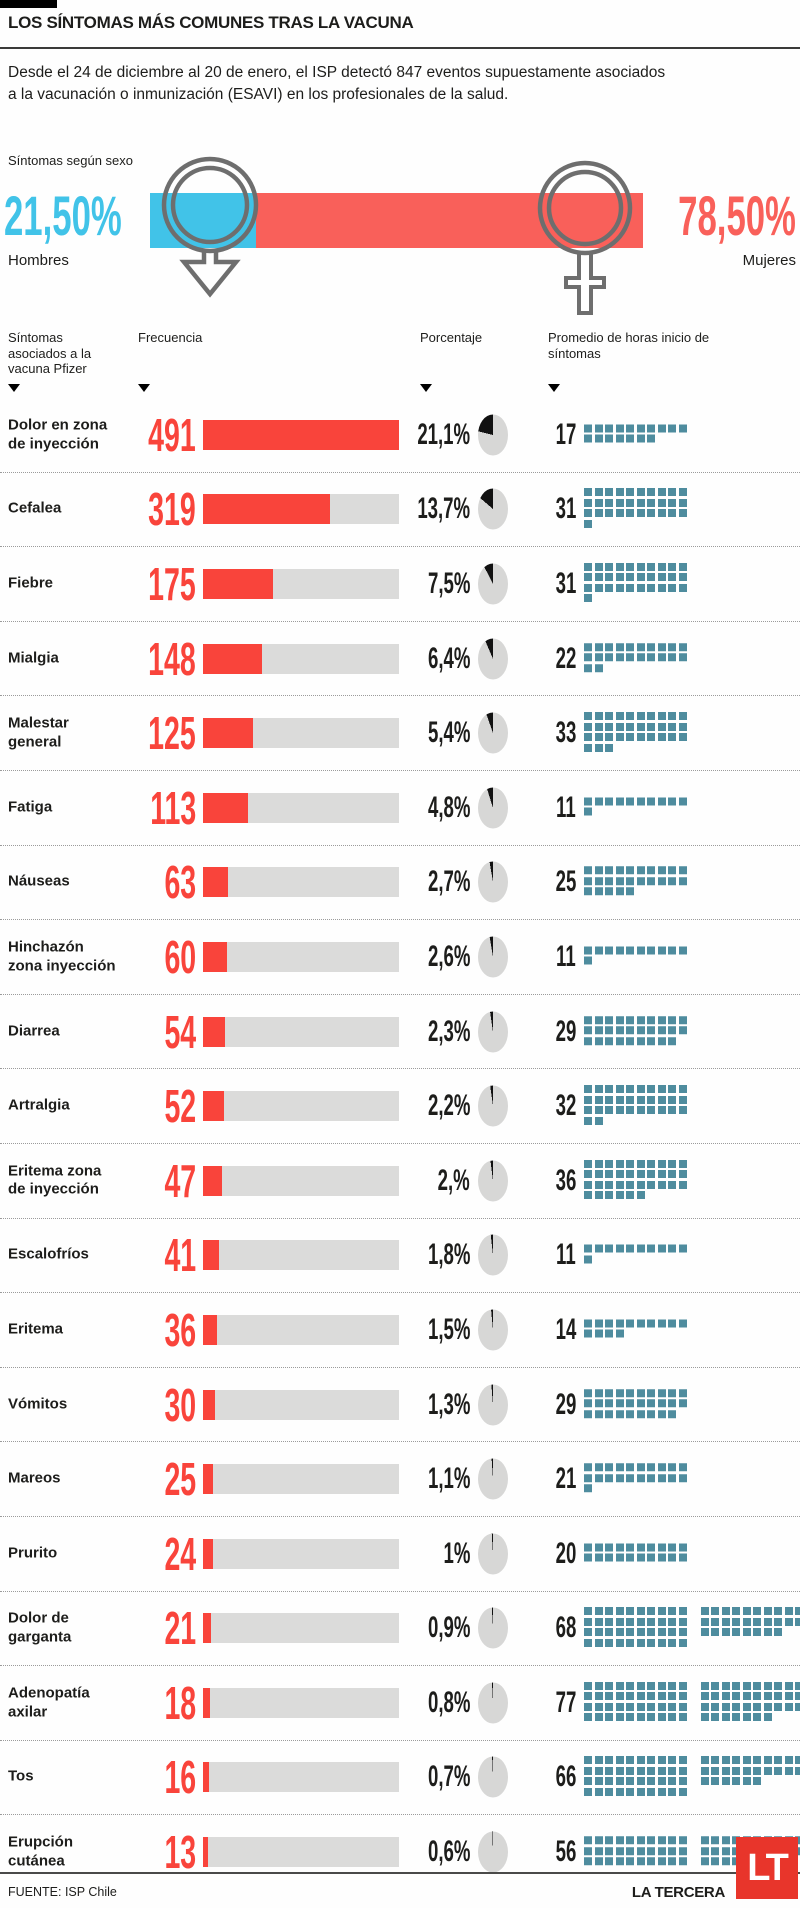 The width and height of the screenshot is (800, 1908). I want to click on symptom-row: Fiebre 175 7,5% 31, so click(400, 584).